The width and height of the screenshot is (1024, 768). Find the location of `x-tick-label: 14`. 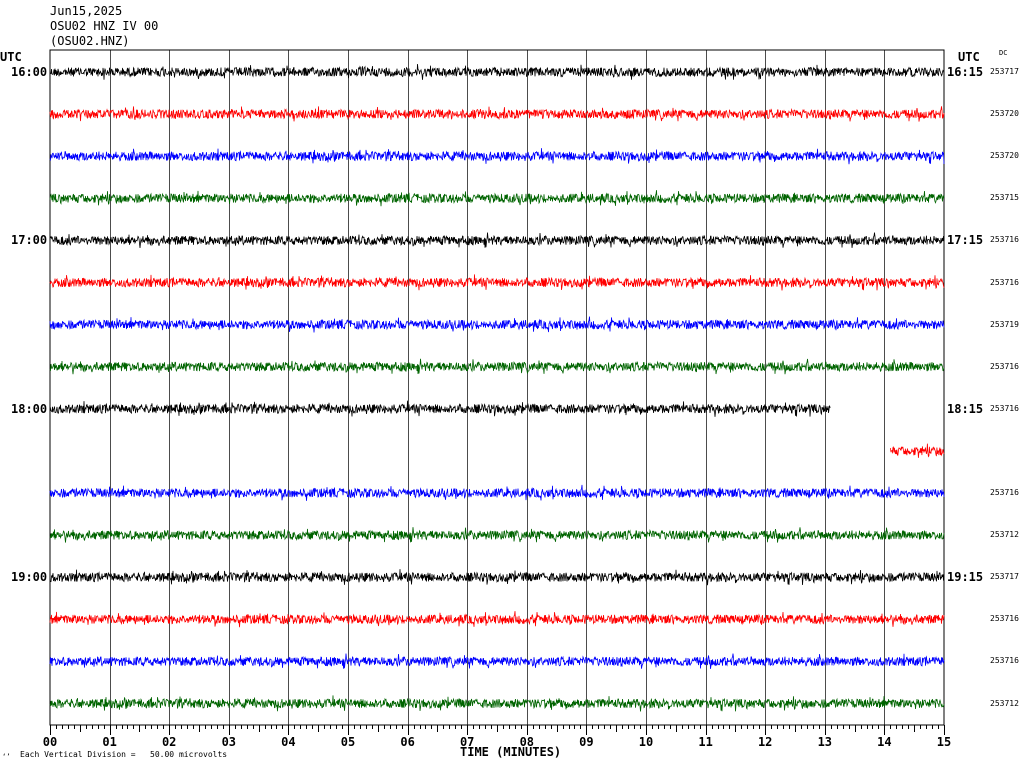

x-tick-label: 14 is located at coordinates (884, 742).